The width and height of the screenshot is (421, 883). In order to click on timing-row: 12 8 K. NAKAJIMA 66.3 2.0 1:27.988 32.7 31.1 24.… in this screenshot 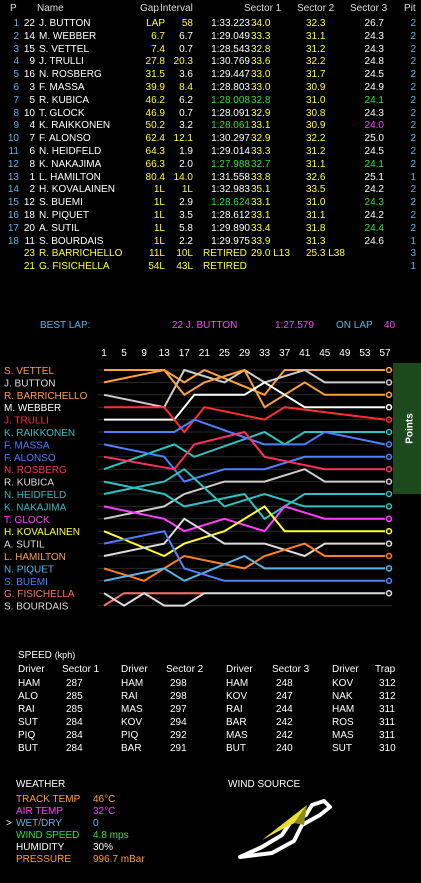, I will do `click(210, 165)`.